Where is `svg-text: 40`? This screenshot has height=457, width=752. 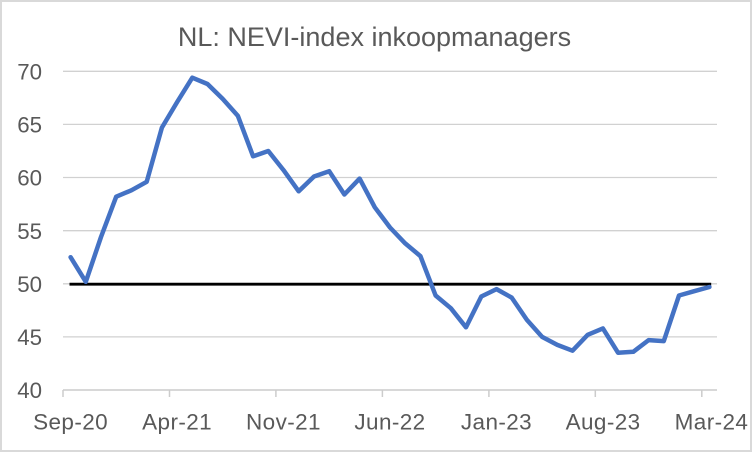 svg-text: 40 is located at coordinates (29, 390).